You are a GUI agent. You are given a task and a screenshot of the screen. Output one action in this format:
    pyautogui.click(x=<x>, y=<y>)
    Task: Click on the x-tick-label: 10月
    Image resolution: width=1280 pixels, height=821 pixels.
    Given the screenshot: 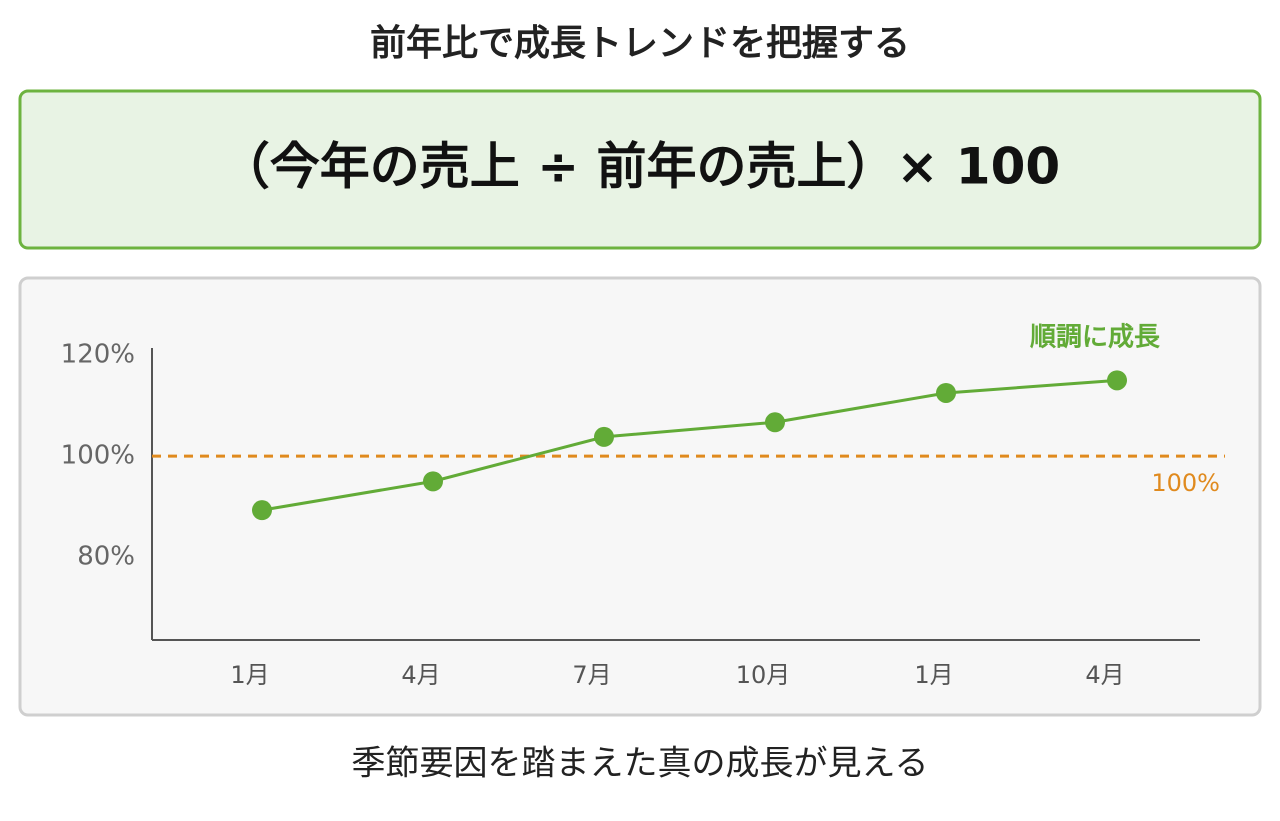 What is the action you would take?
    pyautogui.click(x=763, y=675)
    